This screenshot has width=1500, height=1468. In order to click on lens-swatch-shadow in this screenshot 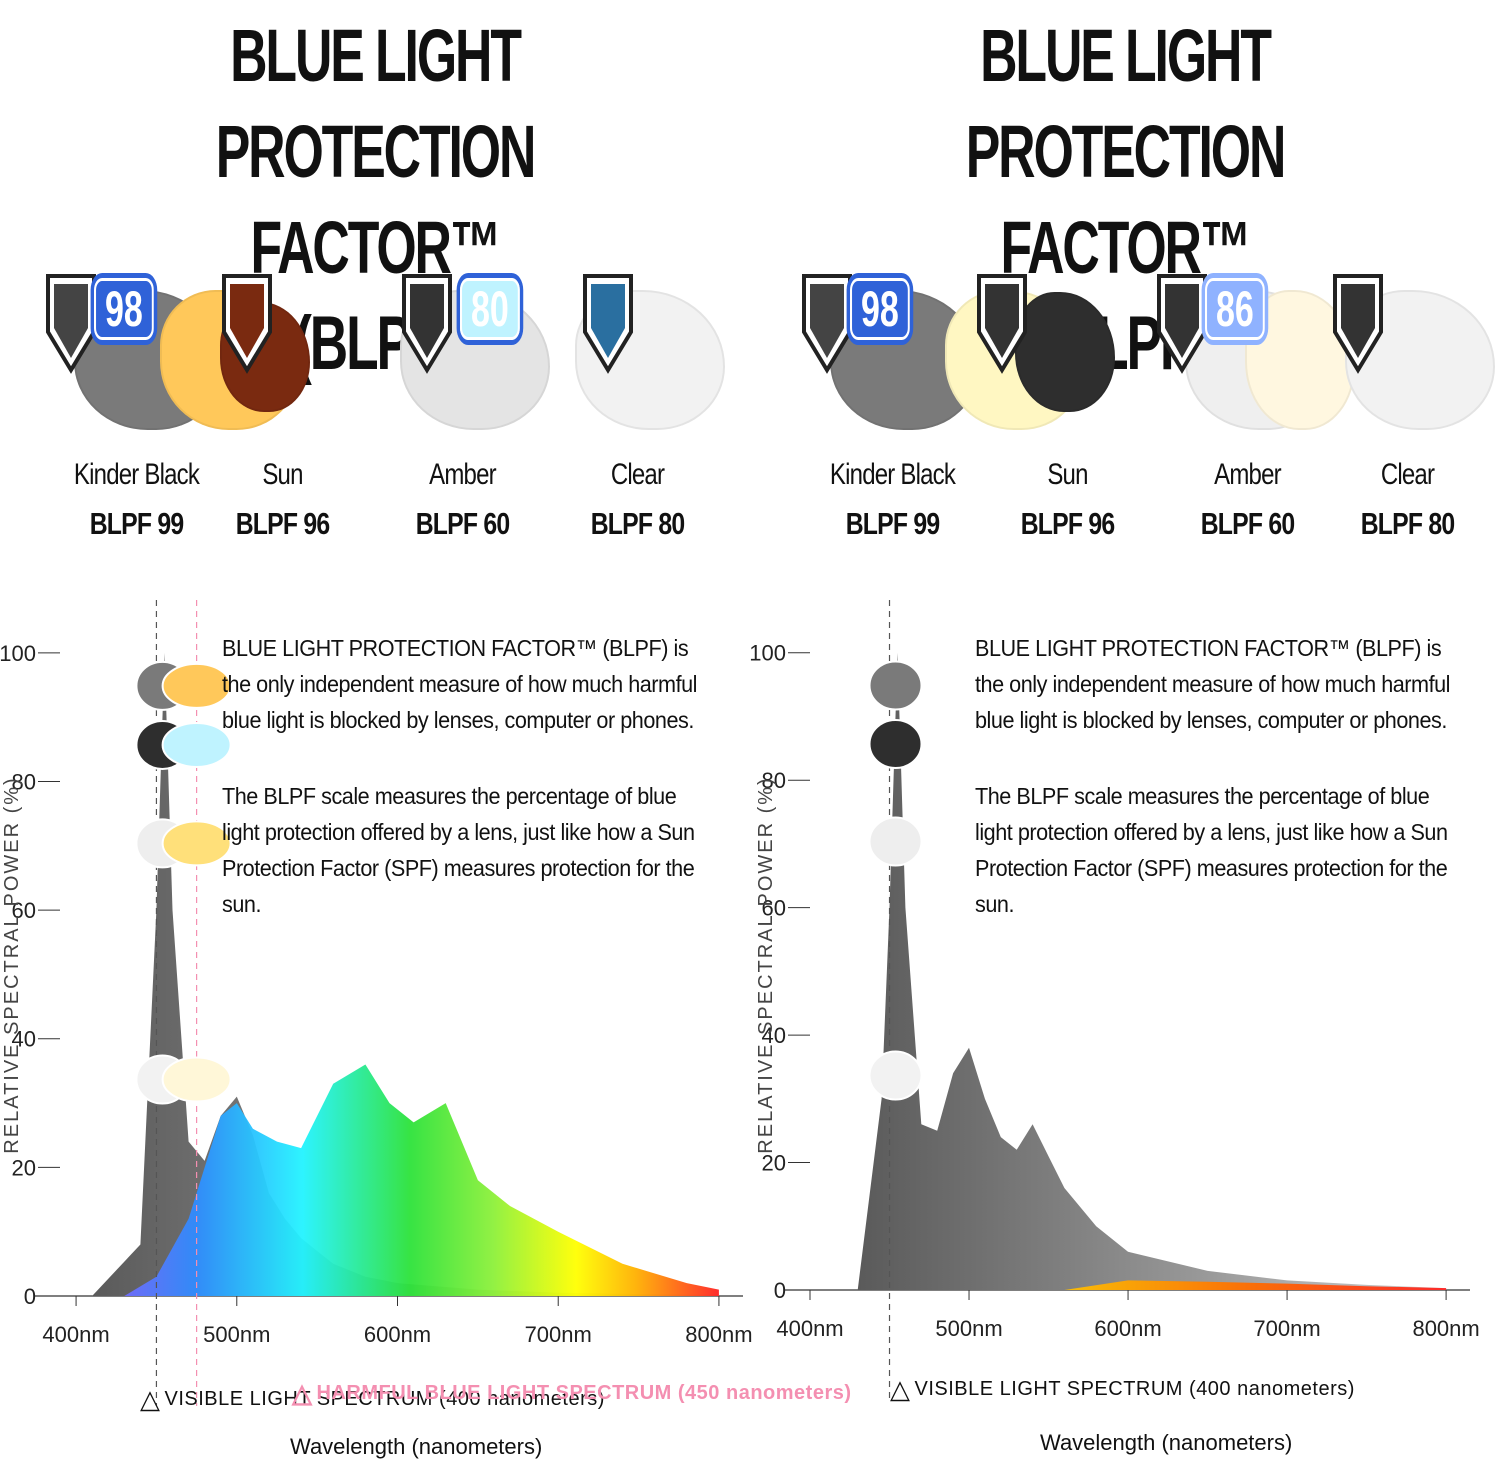, I will do `click(1065, 352)`.